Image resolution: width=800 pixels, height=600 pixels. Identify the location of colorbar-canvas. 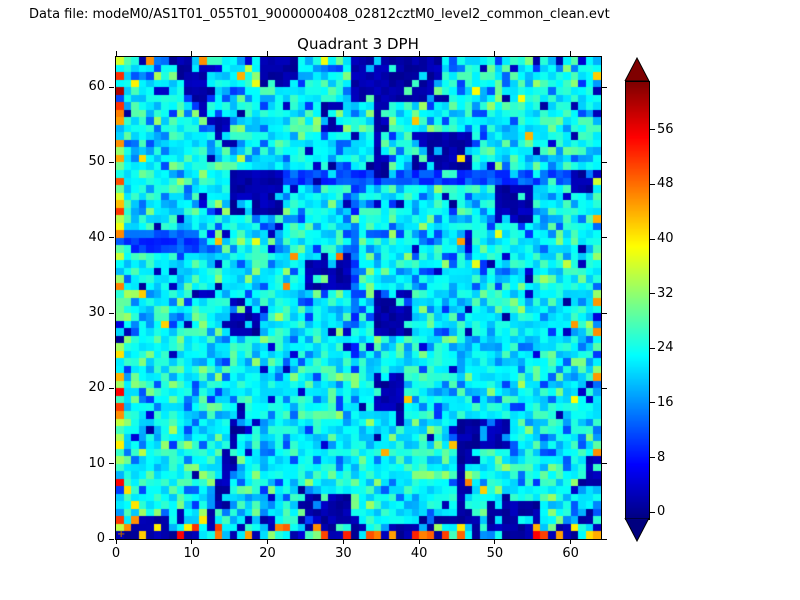
(637, 300).